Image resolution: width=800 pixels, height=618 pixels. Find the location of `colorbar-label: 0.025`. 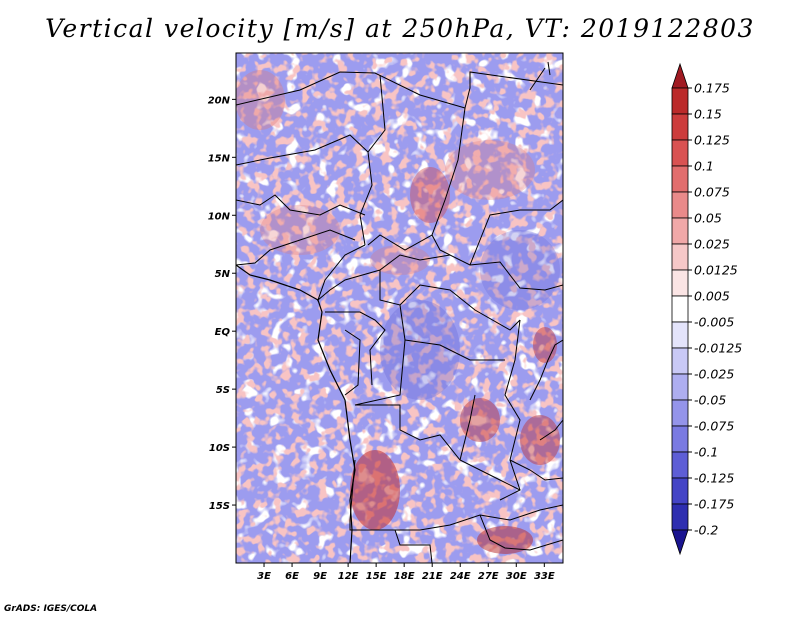

colorbar-label: 0.025 is located at coordinates (712, 244).